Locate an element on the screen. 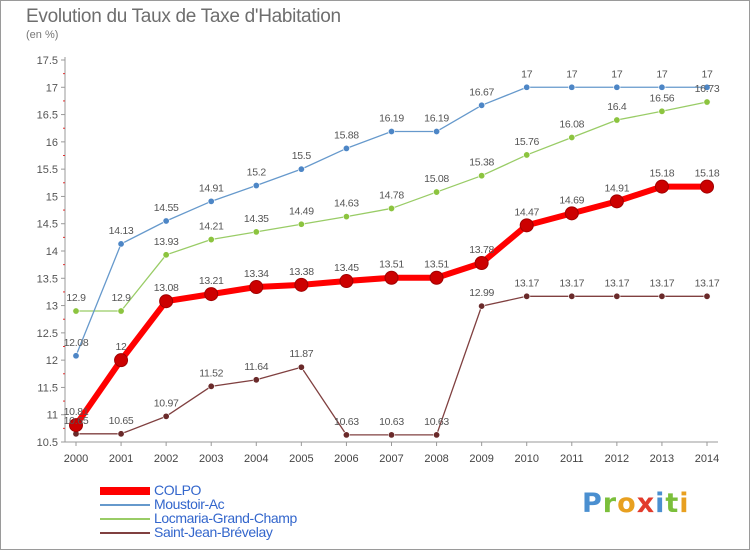 Image resolution: width=750 pixels, height=550 pixels. y-tick-label: 17.5 is located at coordinates (47, 61).